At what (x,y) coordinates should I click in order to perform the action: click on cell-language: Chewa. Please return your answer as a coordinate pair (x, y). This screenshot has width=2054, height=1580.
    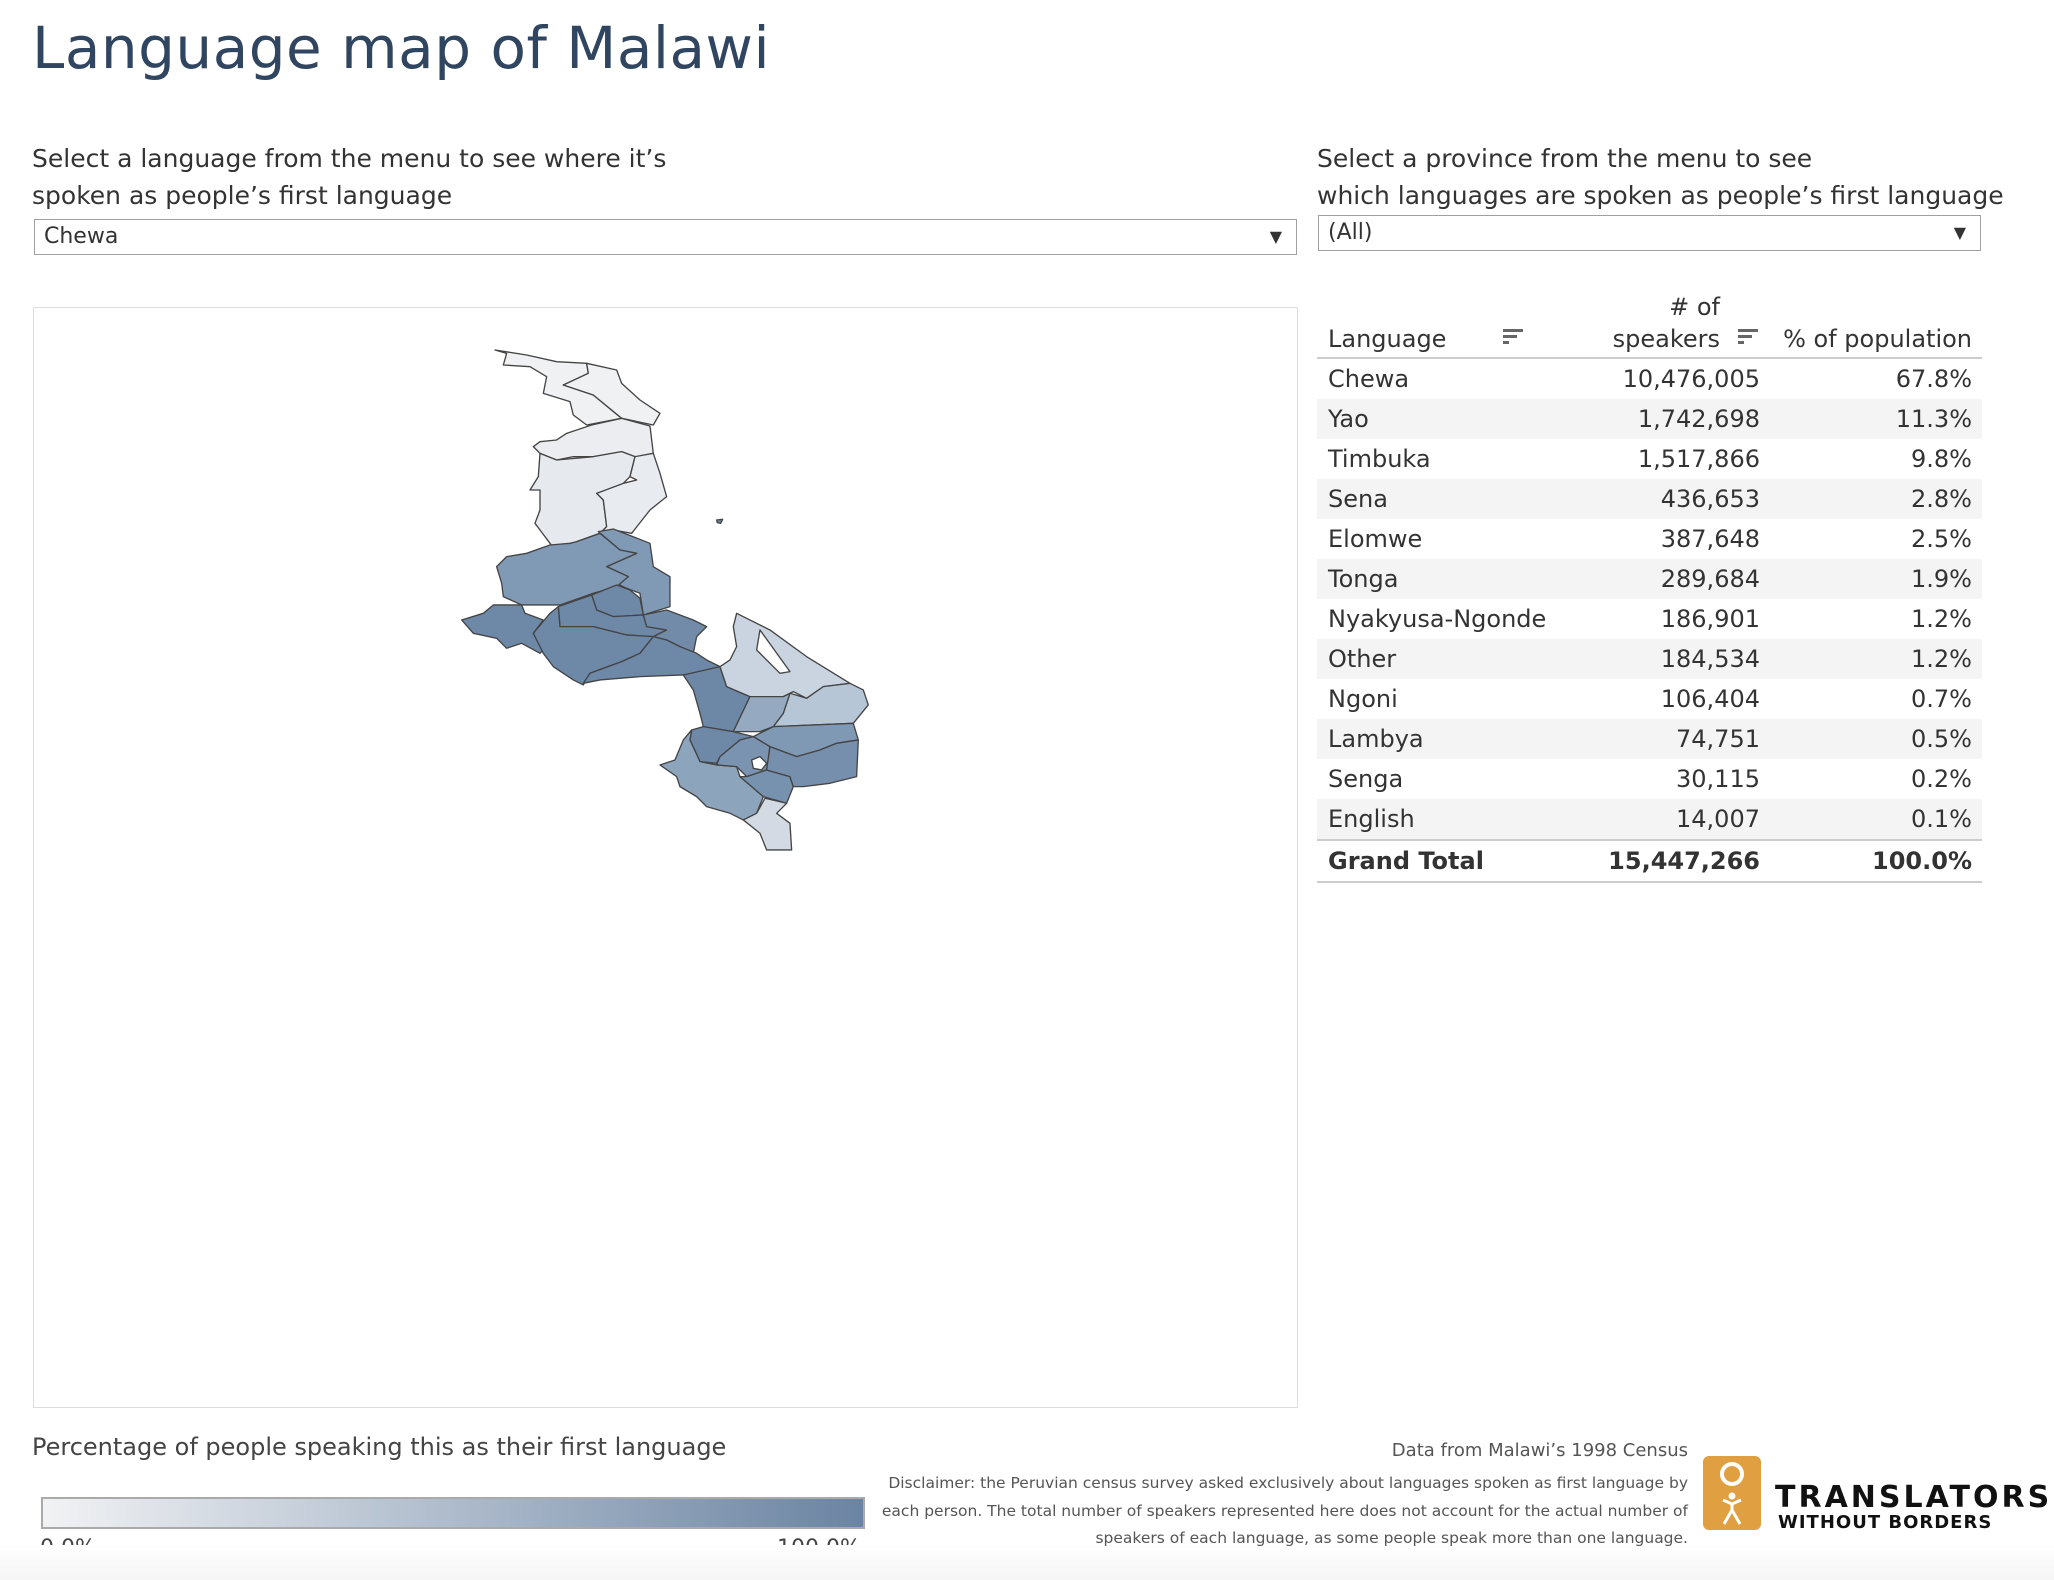
    Looking at the image, I should click on (1369, 379).